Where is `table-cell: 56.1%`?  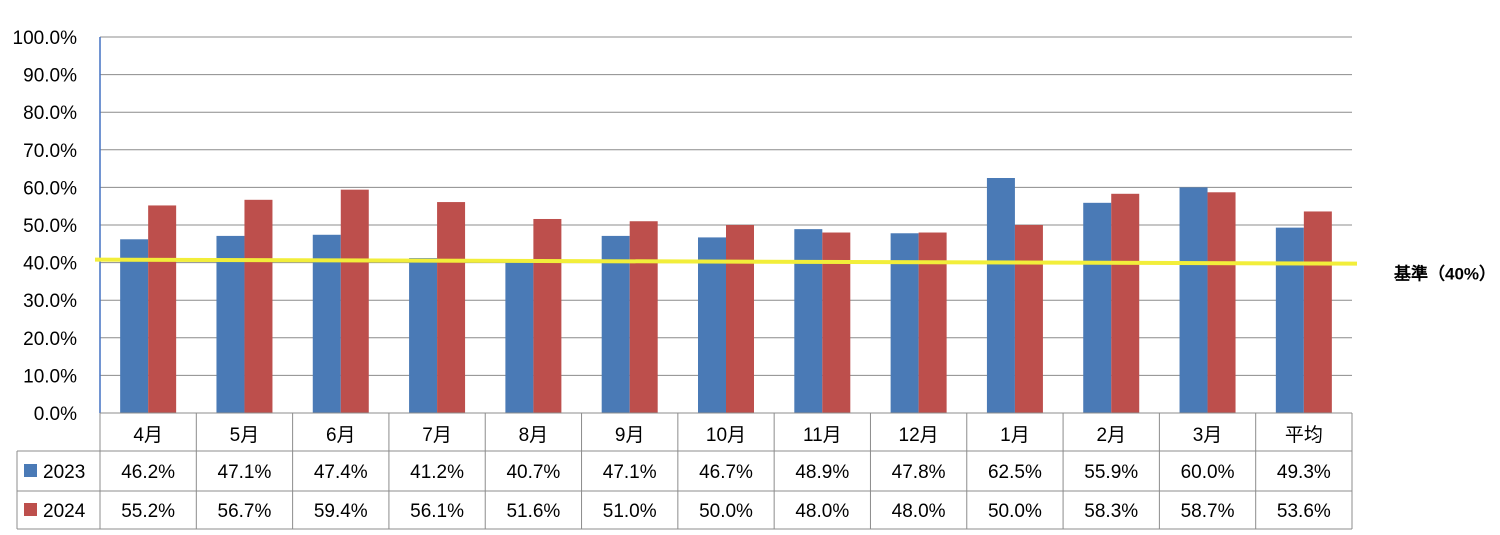 table-cell: 56.1% is located at coordinates (437, 511).